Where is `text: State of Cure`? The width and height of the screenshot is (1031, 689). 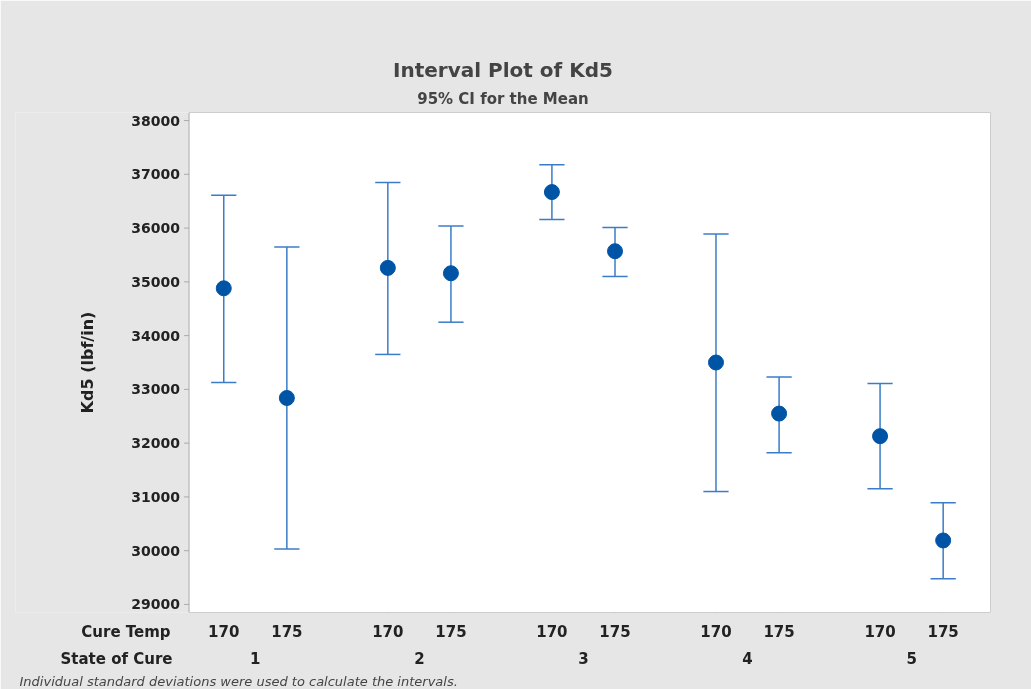 text: State of Cure is located at coordinates (116, 658).